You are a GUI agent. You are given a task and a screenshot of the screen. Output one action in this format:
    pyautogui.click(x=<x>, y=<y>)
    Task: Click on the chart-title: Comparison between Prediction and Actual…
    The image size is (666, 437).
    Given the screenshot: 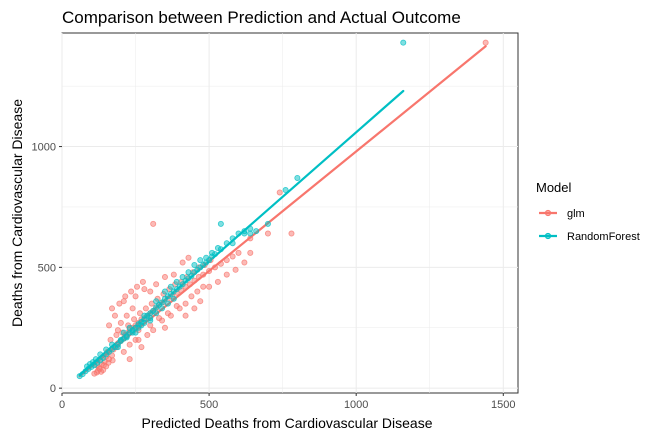 What is the action you would take?
    pyautogui.click(x=261, y=17)
    